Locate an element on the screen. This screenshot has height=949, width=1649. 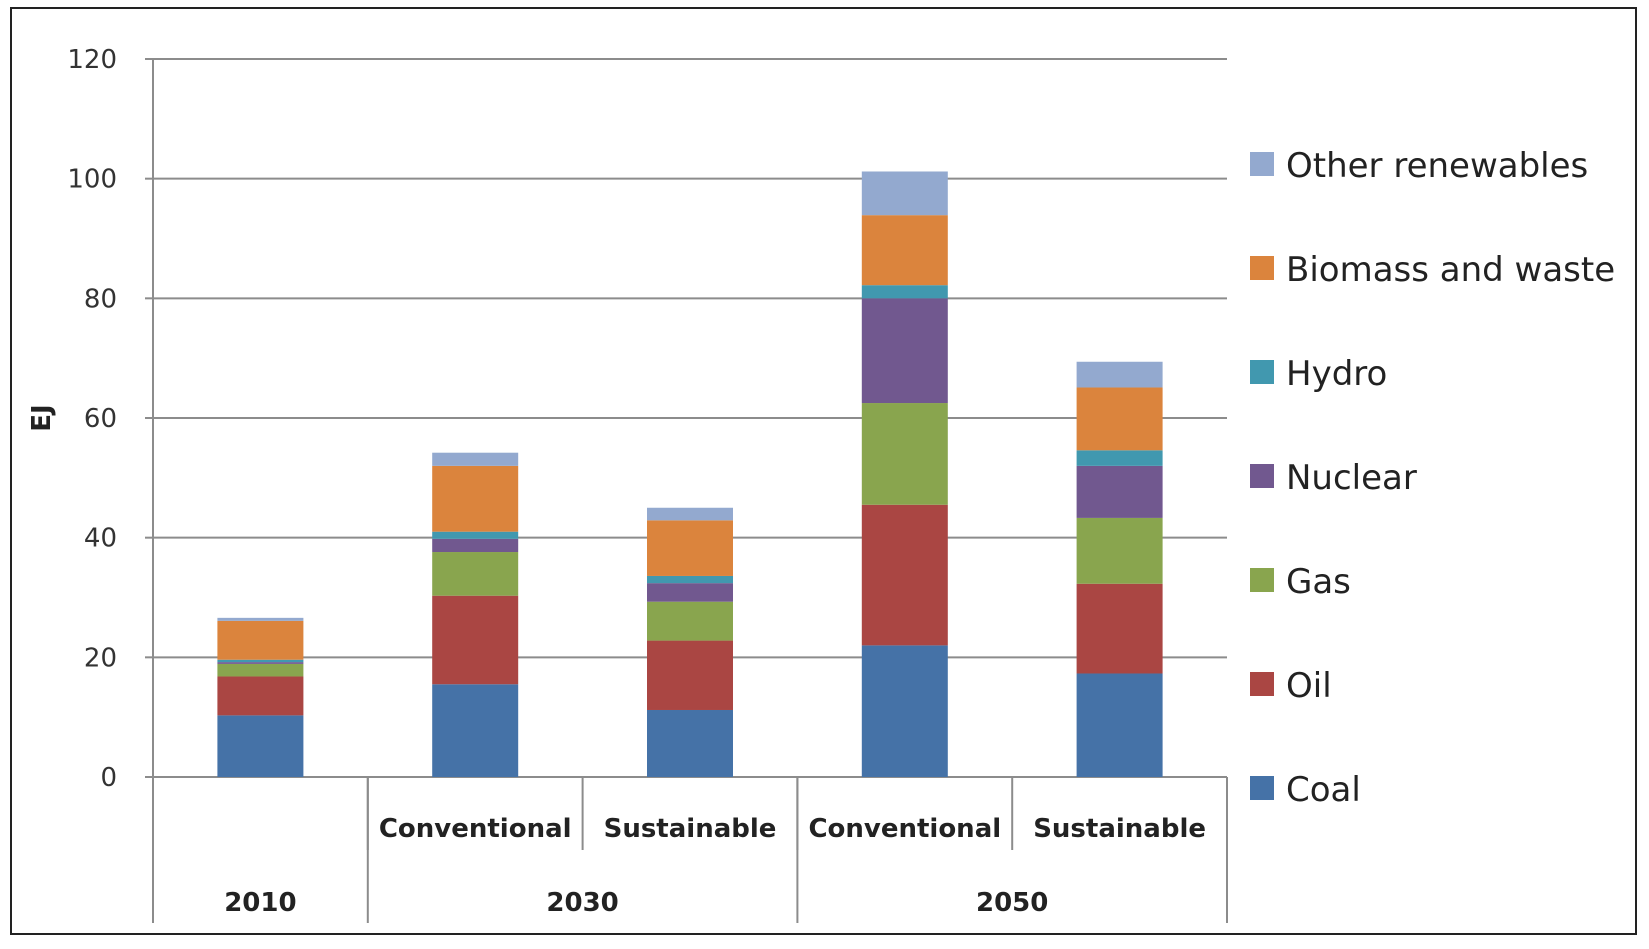
y-tick-labels: 0 20 40 60 80 100 120 is located at coordinates (92, 419).